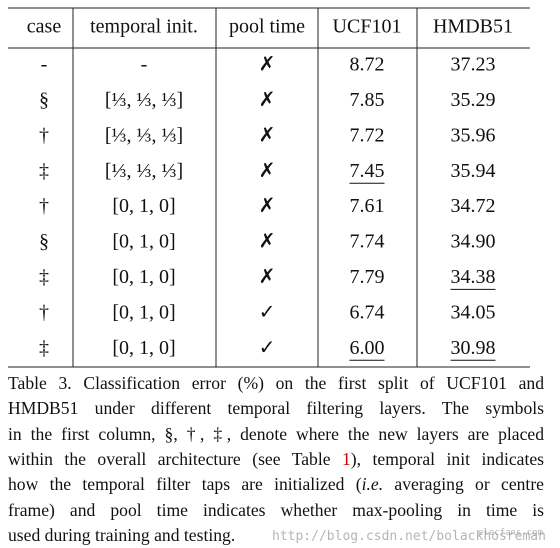  What do you see at coordinates (367, 27) in the screenshot?
I see `header-cell: UCF101` at bounding box center [367, 27].